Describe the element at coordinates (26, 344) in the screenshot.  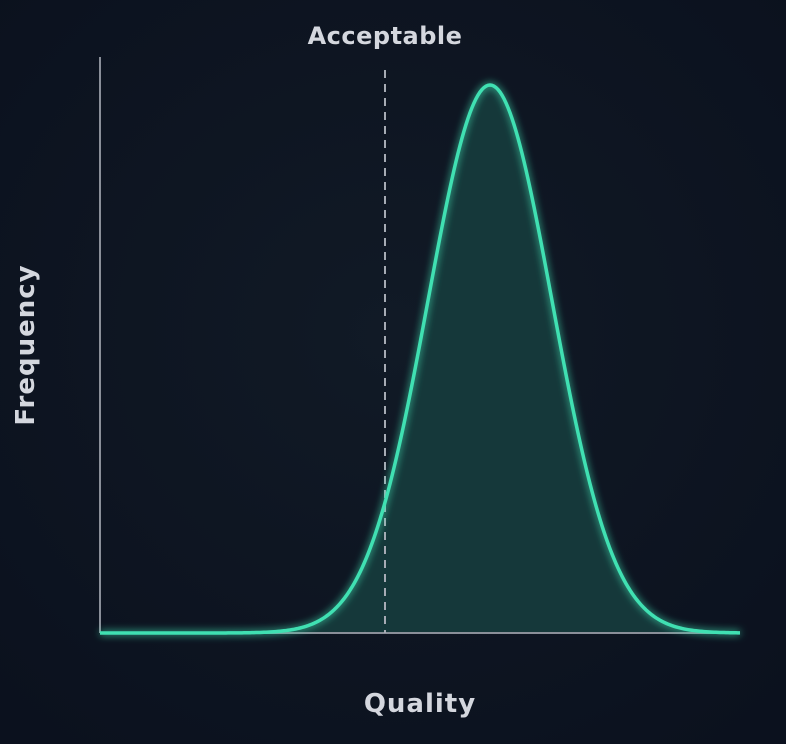
I see `y-axis-label: Frequency` at that location.